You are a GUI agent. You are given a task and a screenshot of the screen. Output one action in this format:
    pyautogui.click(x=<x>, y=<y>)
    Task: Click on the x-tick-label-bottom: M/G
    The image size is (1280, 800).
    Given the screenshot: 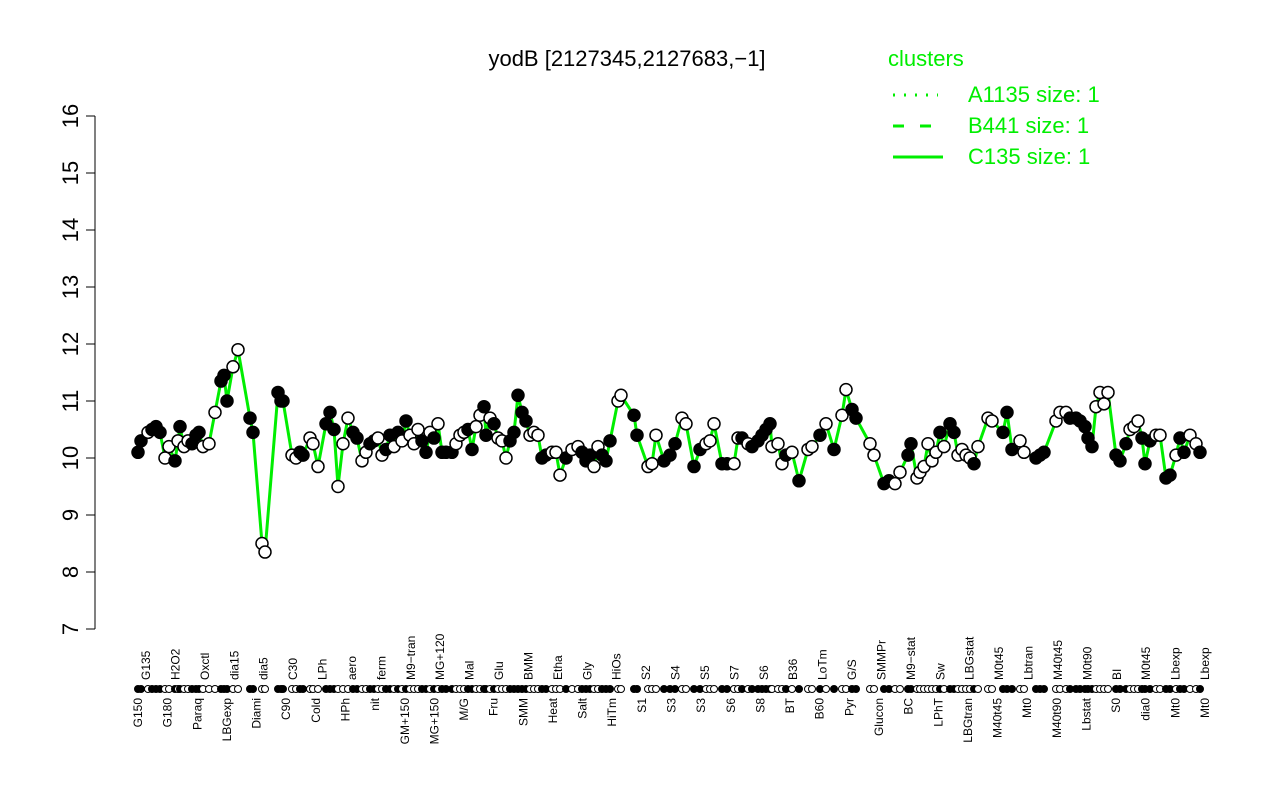 What is the action you would take?
    pyautogui.click(x=464, y=709)
    